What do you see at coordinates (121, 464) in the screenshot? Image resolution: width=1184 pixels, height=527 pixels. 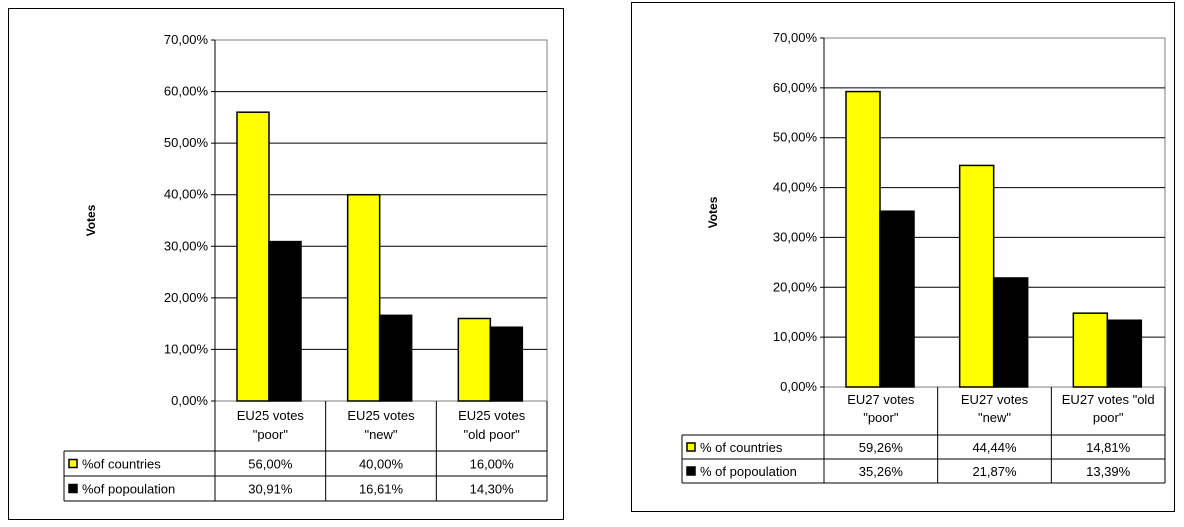 I see `legend-label: %of countries` at bounding box center [121, 464].